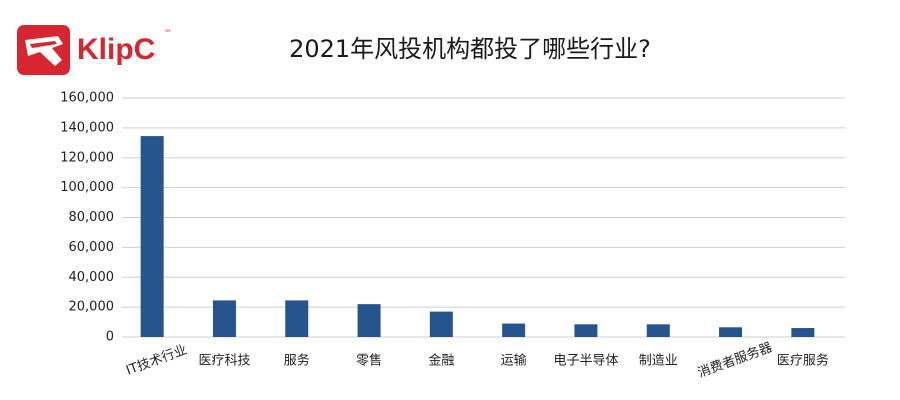 This screenshot has width=900, height=400. What do you see at coordinates (514, 361) in the screenshot?
I see `x-tick-label: 运输` at bounding box center [514, 361].